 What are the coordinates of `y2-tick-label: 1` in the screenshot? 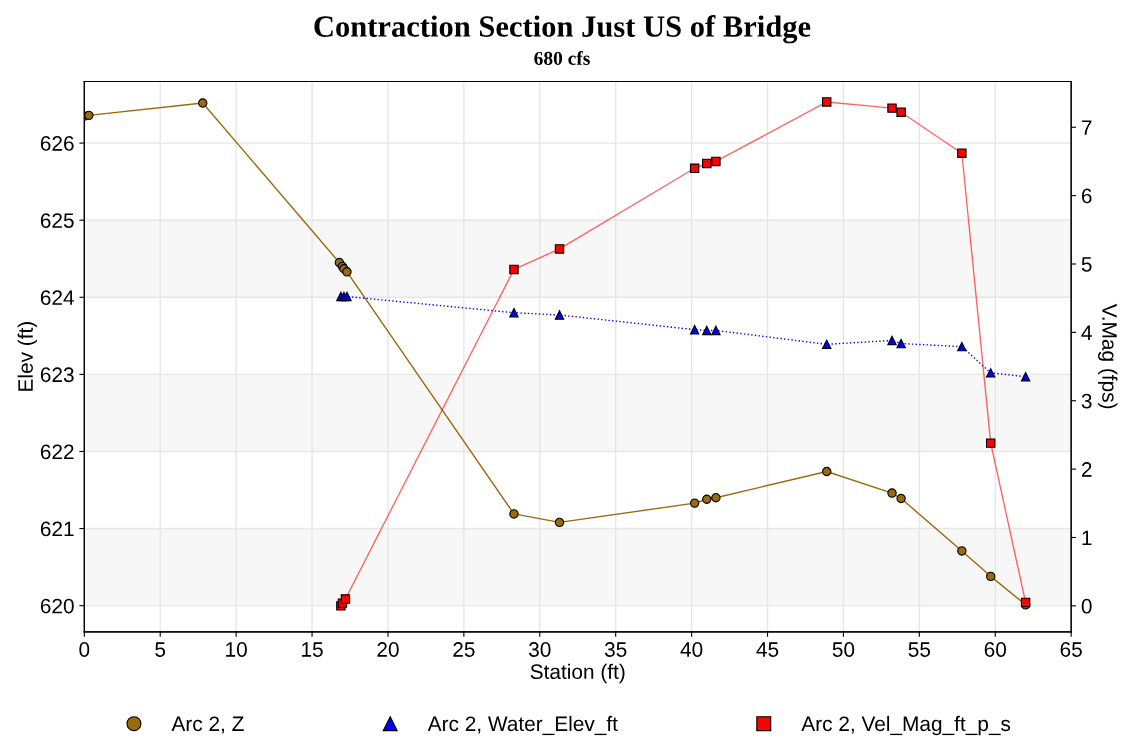 It's located at (1087, 538).